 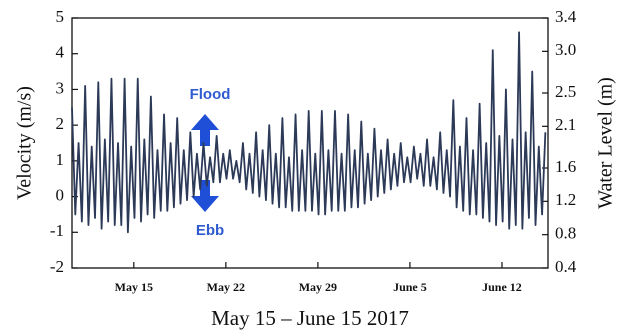 I want to click on annotation: Ebb, so click(x=210, y=230).